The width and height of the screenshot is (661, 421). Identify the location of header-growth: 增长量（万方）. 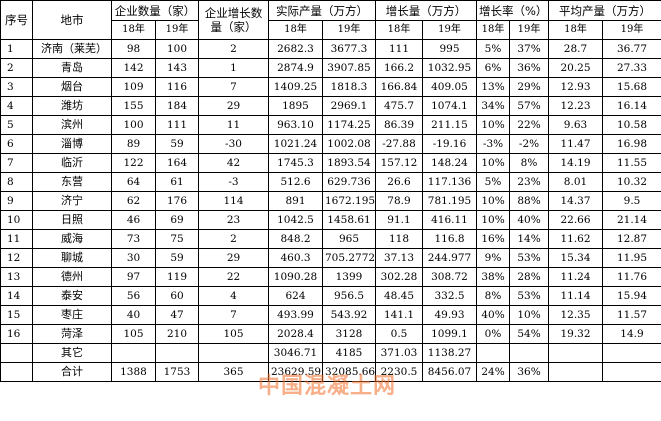
(426, 10).